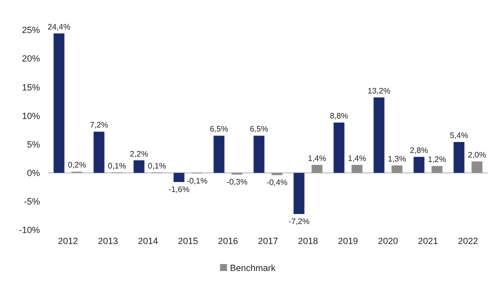 The image size is (500, 300). I want to click on x-tick-label: 2014, so click(148, 241).